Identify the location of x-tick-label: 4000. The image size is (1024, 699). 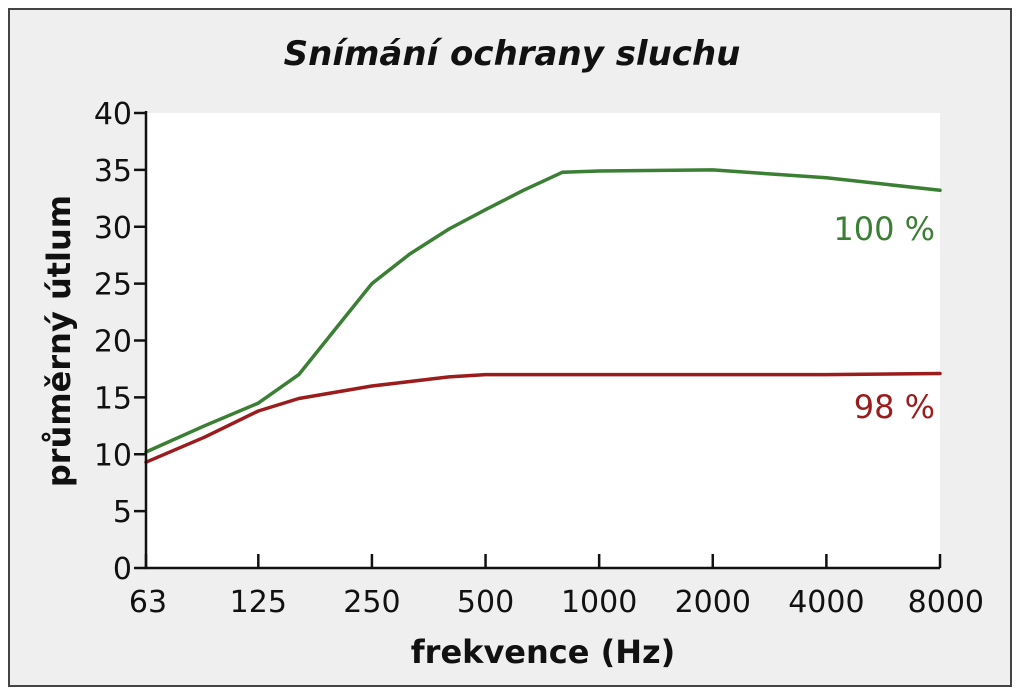
(826, 602).